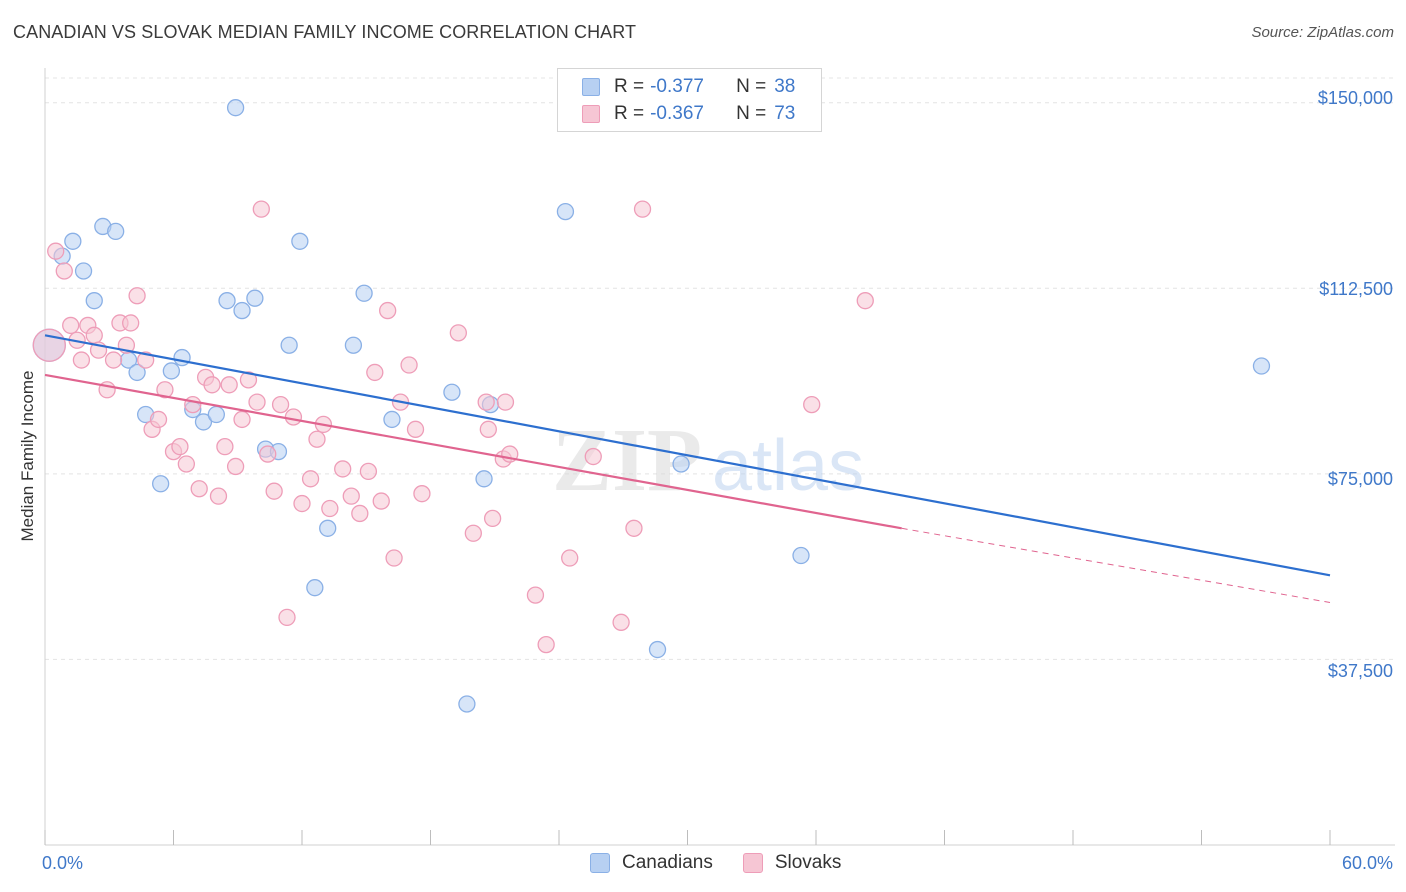 The image size is (1406, 892). What do you see at coordinates (667, 862) in the screenshot?
I see `canadians-legend-label: Canadians` at bounding box center [667, 862].